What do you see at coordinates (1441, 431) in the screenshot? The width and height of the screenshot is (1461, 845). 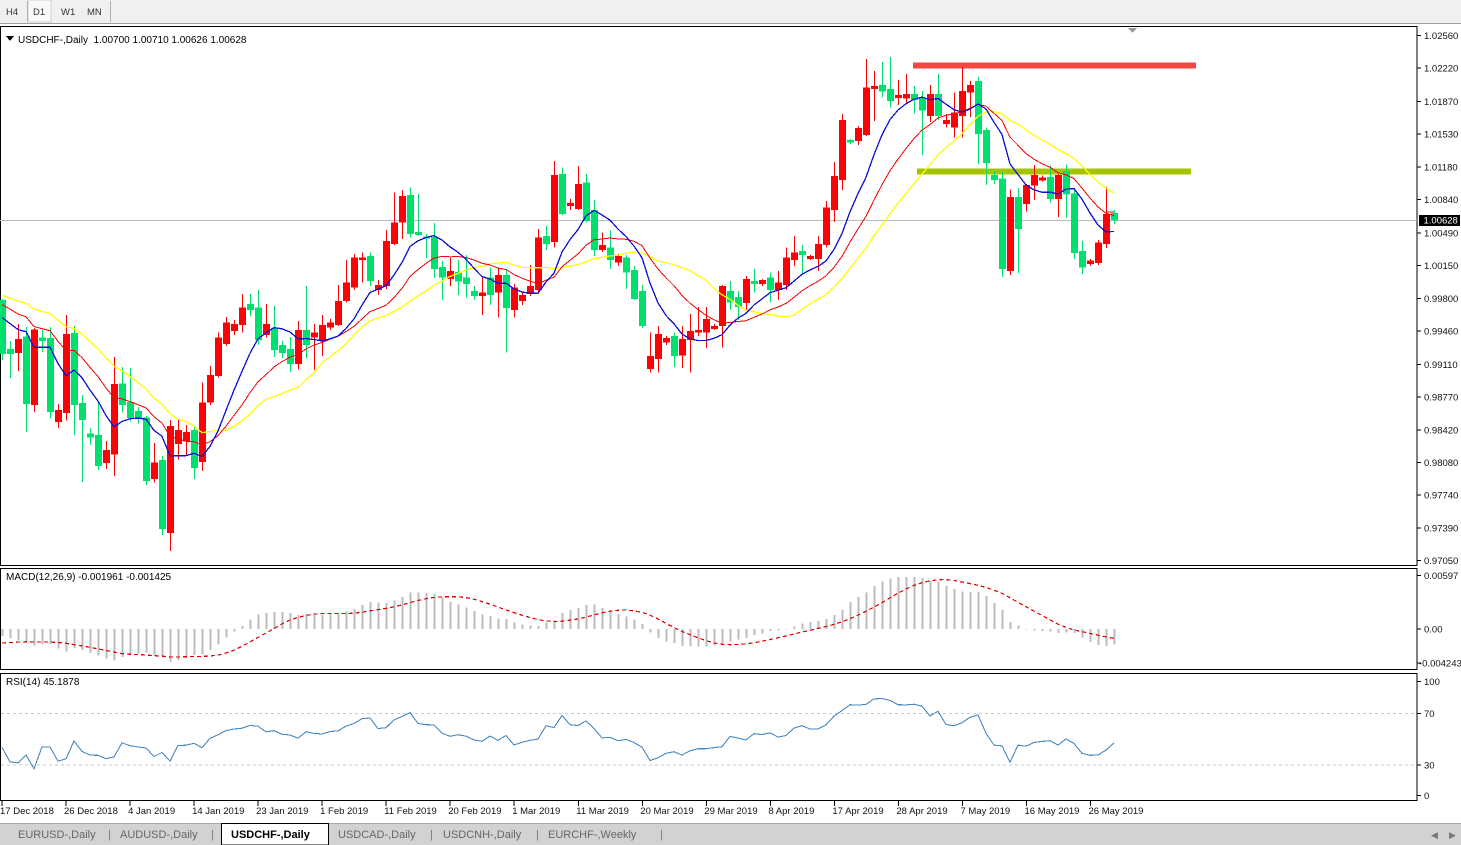 I see `svg-text: 0.98420` at bounding box center [1441, 431].